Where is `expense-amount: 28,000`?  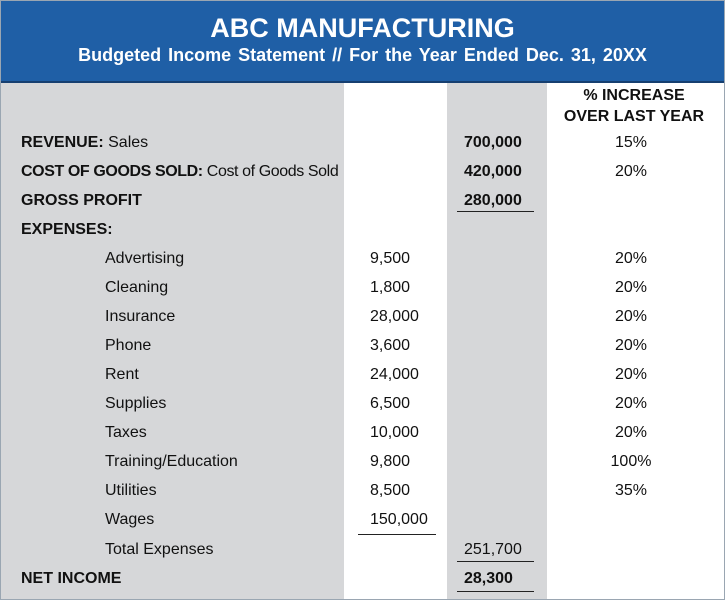 expense-amount: 28,000 is located at coordinates (394, 316).